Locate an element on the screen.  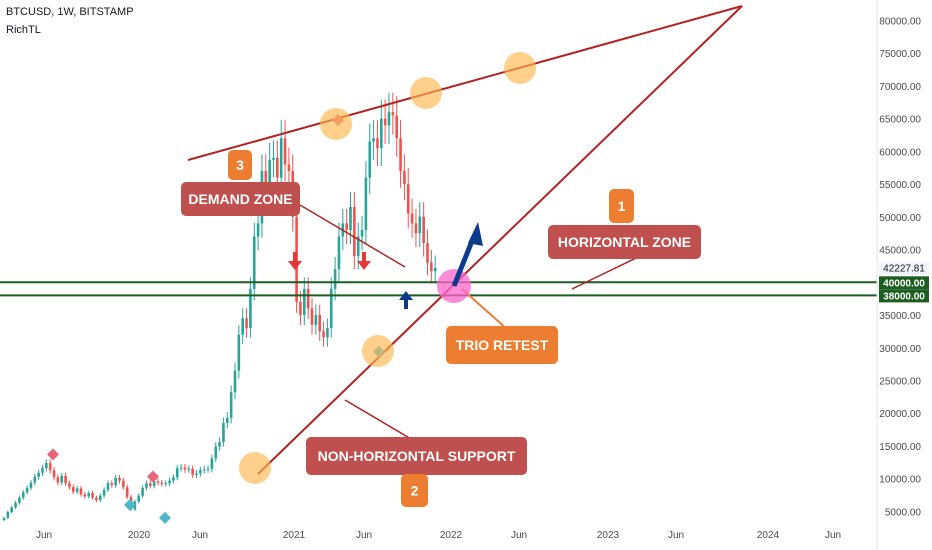
label-1: 1 is located at coordinates (622, 206).